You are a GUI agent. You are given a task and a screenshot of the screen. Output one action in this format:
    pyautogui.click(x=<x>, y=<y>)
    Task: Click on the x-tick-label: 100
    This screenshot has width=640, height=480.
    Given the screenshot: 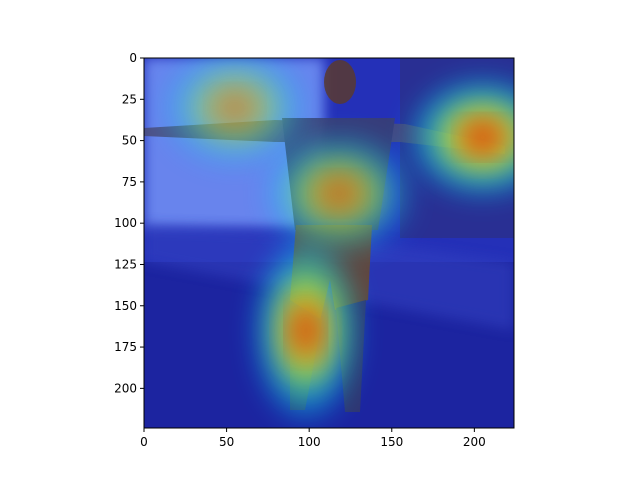 What is the action you would take?
    pyautogui.click(x=309, y=442)
    